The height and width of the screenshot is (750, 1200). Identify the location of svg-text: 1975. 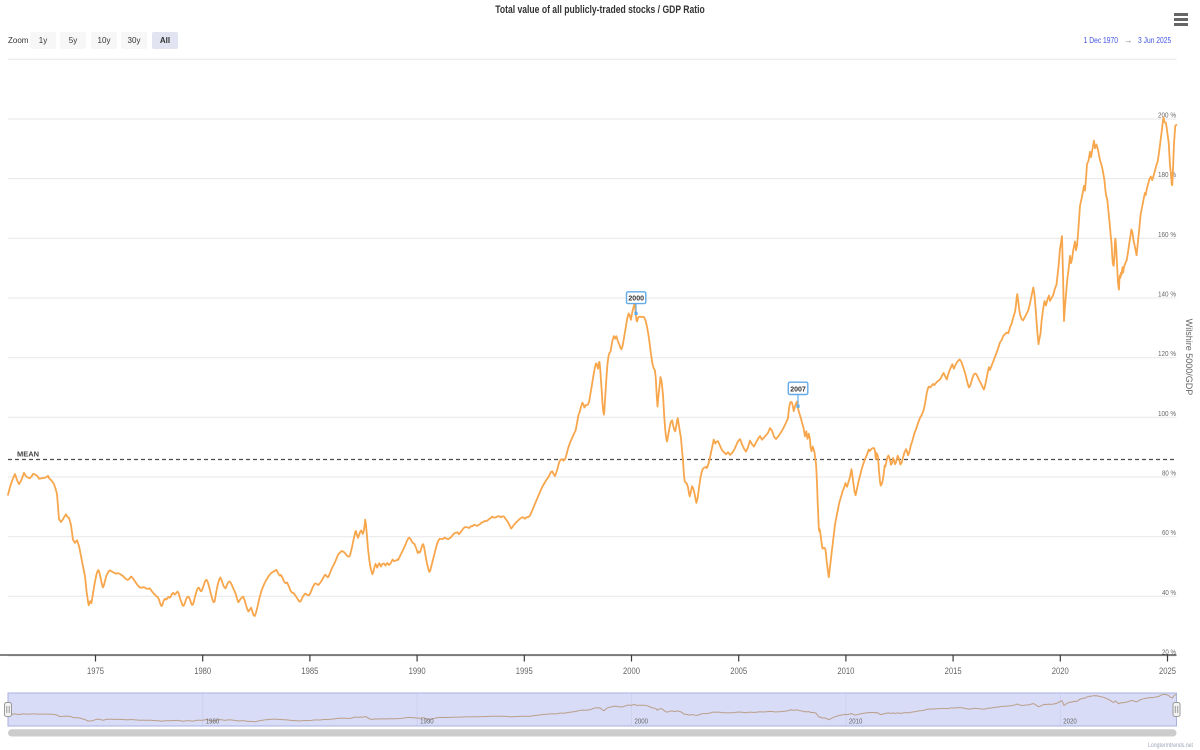
(95, 671).